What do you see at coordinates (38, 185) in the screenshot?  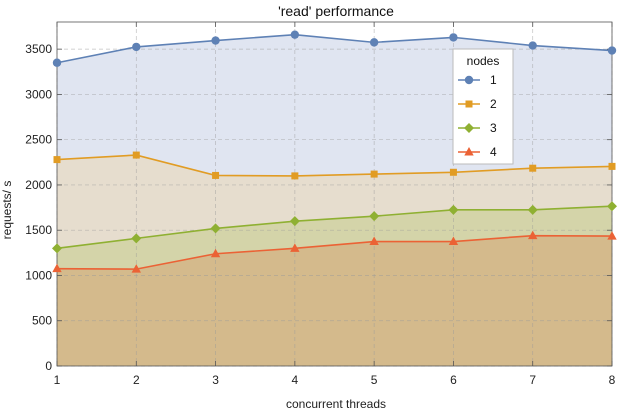 I see `y-tick-label: 2000` at bounding box center [38, 185].